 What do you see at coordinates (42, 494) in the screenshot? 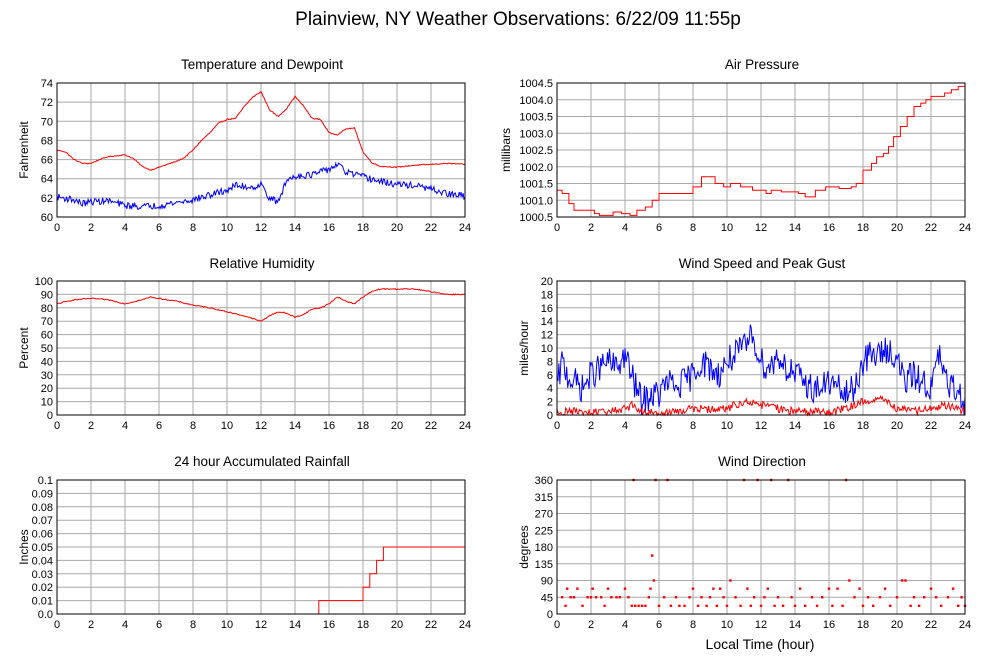
I see `y-tick-label: 0.09` at bounding box center [42, 494].